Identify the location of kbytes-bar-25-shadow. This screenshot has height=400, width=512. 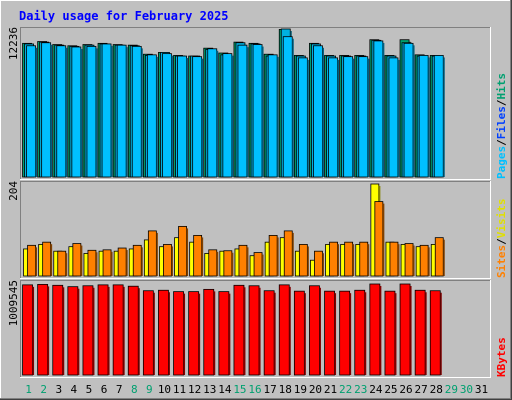
(395, 334).